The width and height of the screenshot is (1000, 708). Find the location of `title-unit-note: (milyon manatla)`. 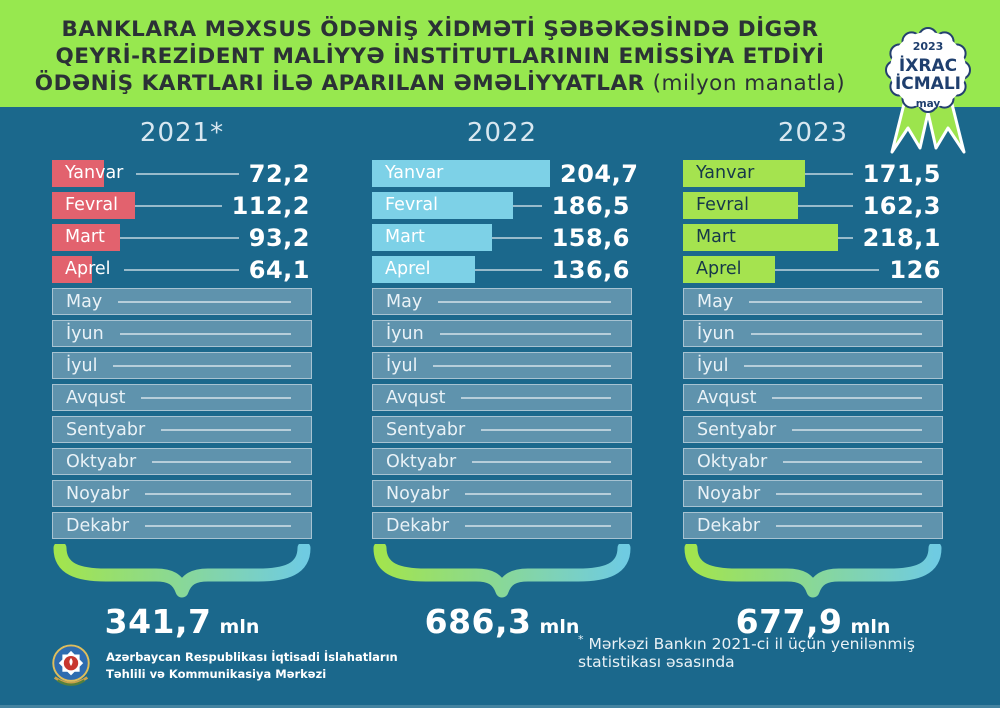

title-unit-note: (milyon manatla) is located at coordinates (749, 83).